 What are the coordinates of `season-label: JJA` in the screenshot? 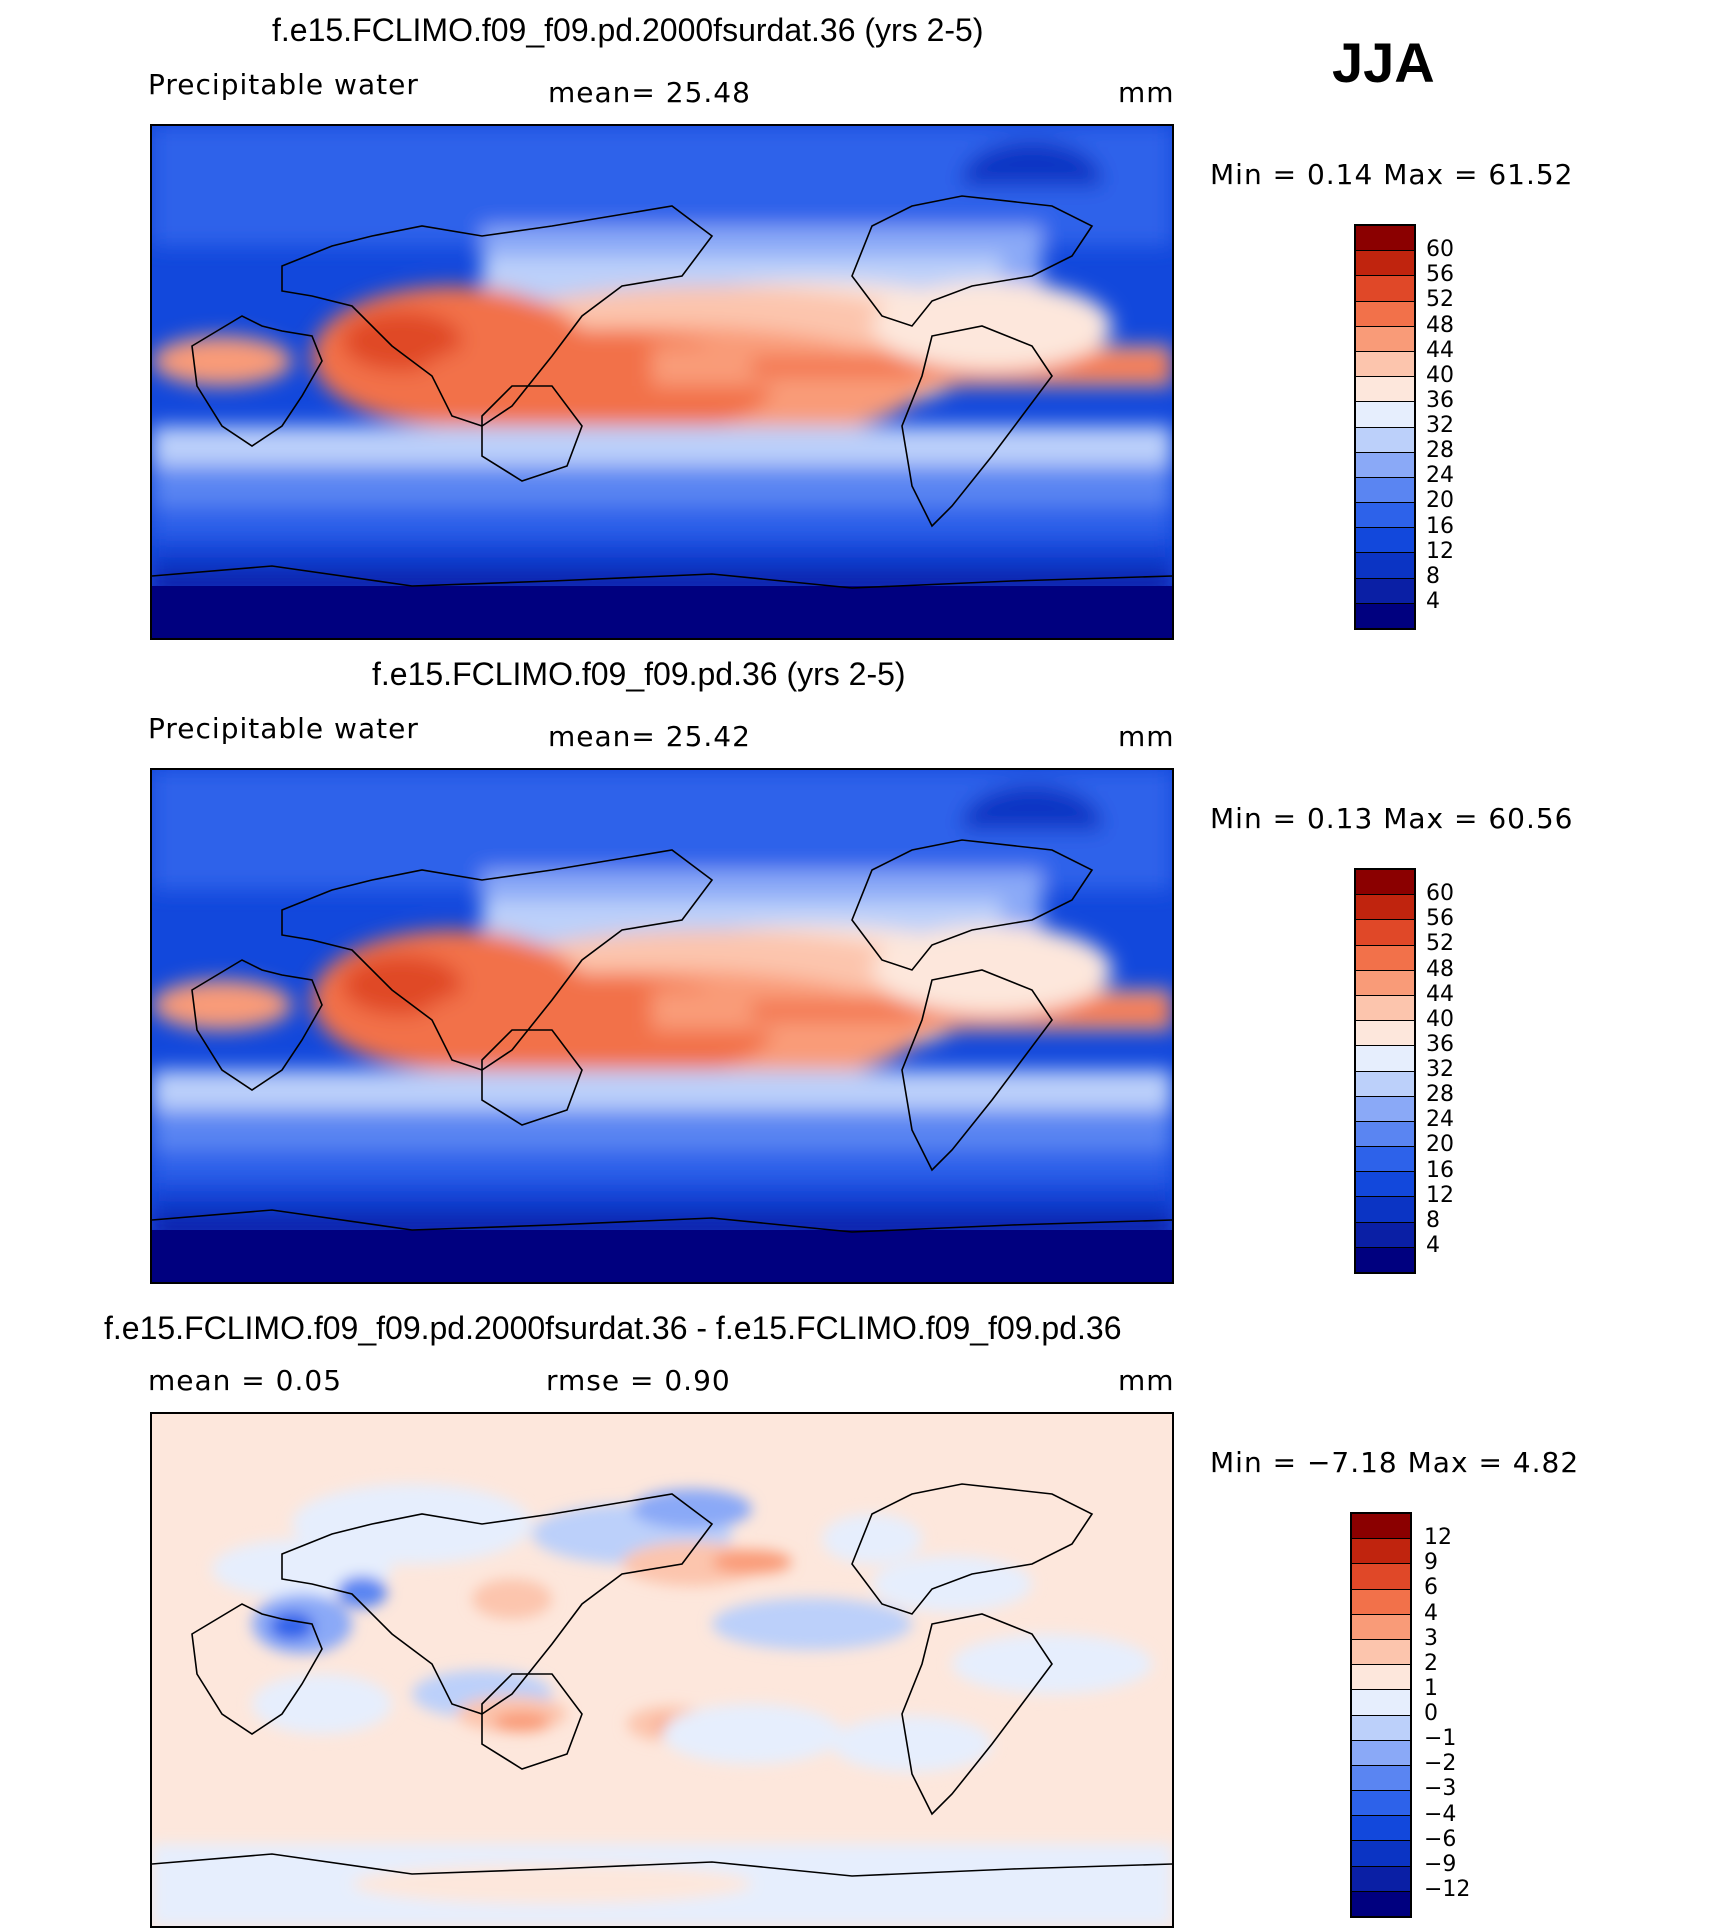 It's located at (1383, 62).